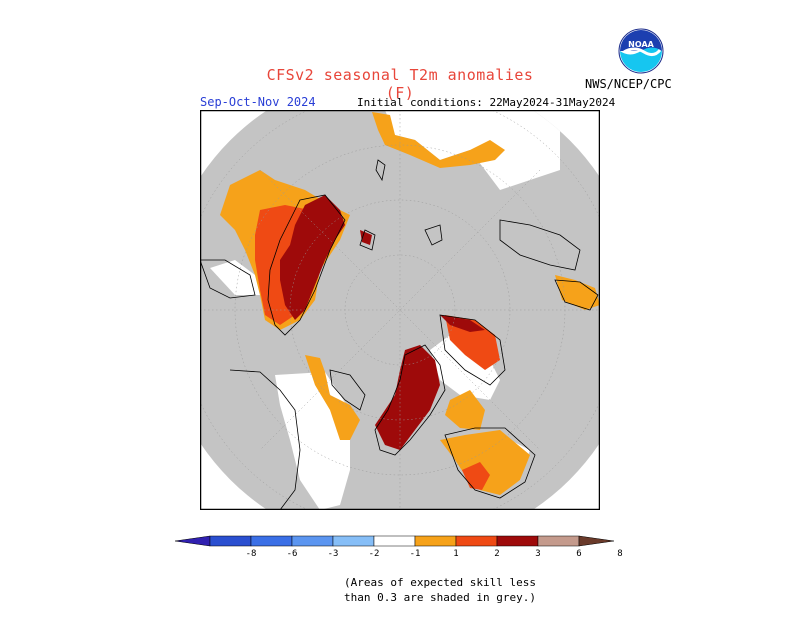 This screenshot has width=800, height=618. I want to click on anomaly-darkred-islands, so click(366, 237).